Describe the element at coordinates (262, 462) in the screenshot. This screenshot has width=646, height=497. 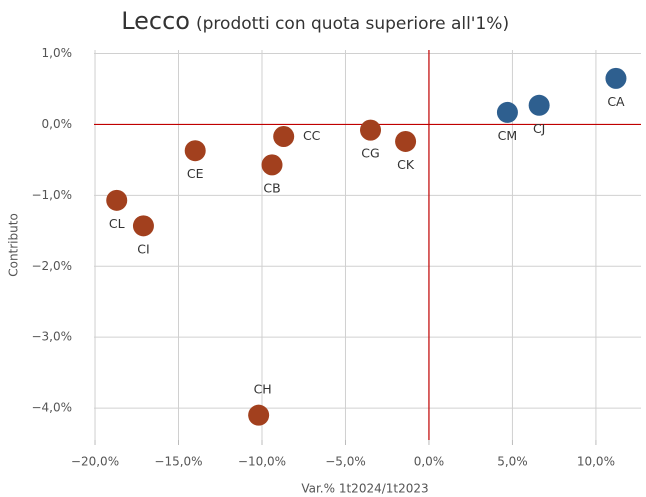
I see `x-tick-label: −10,0%` at that location.